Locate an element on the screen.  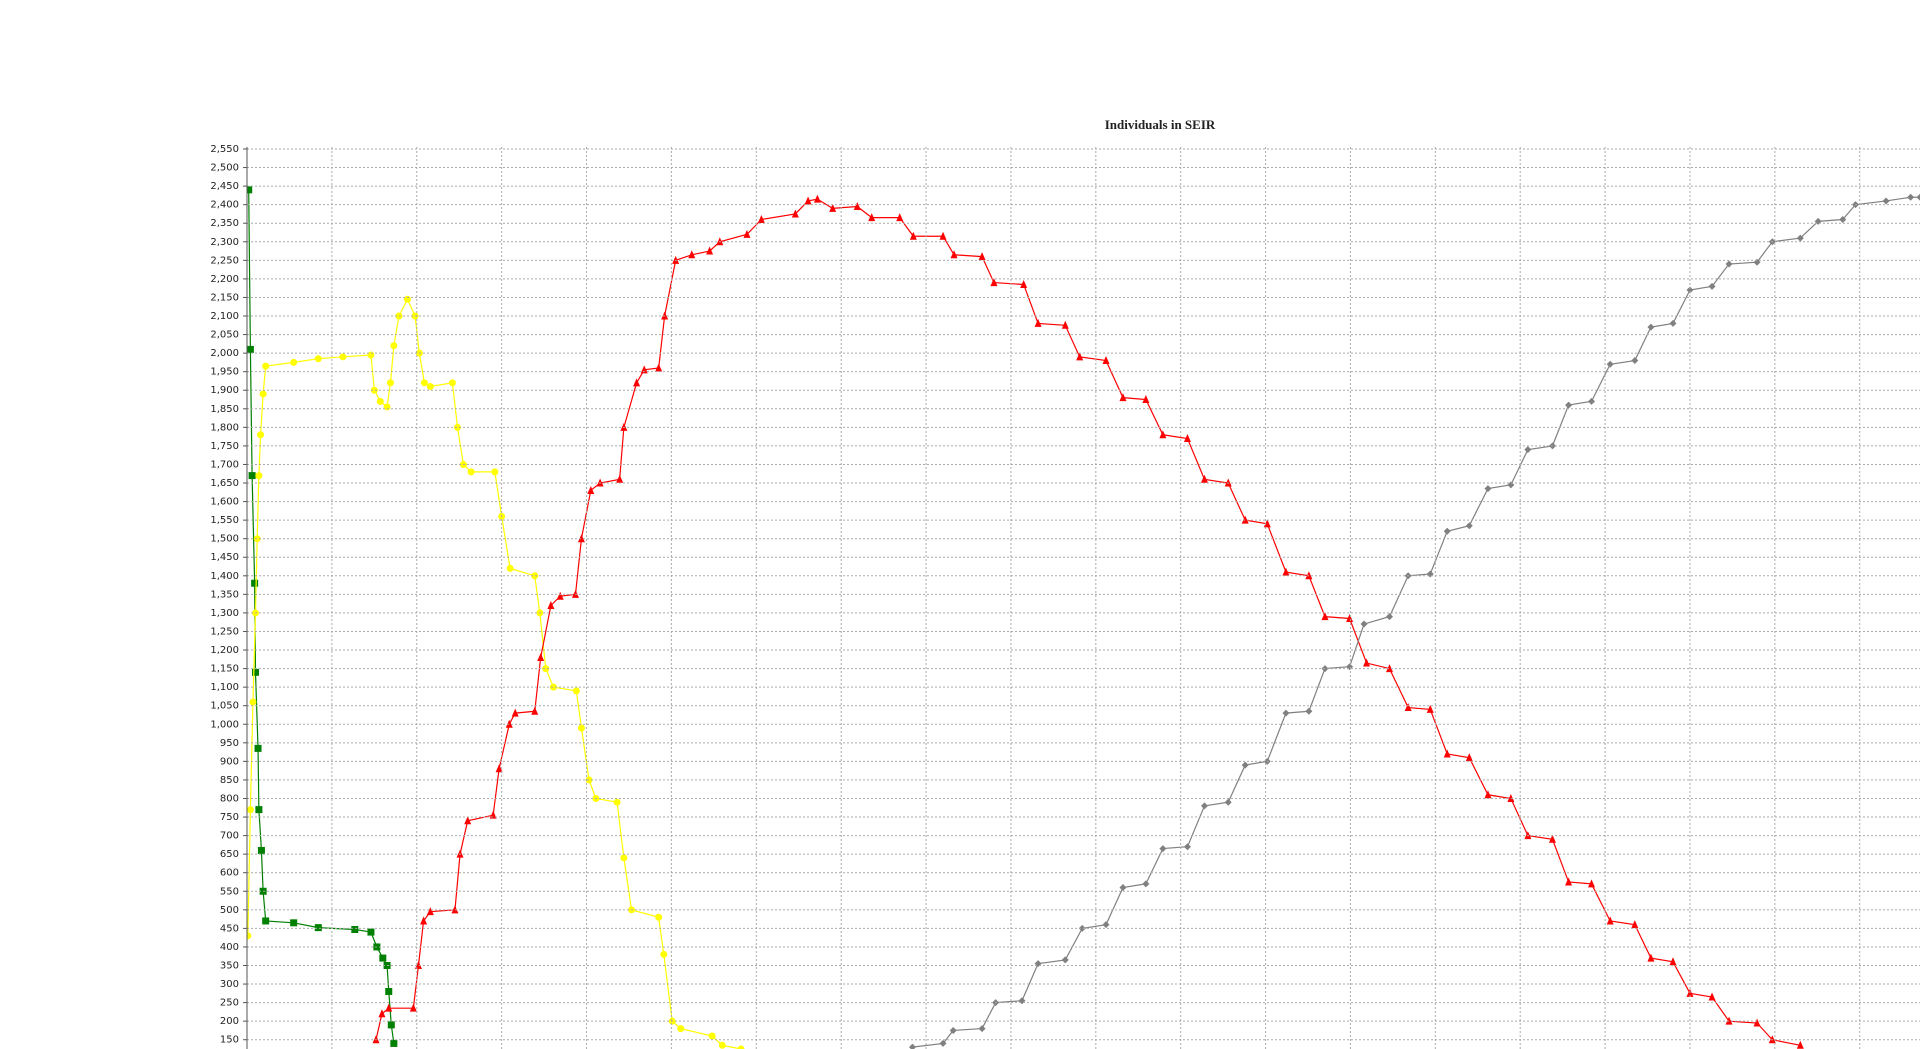
y-tick-label: 1,800 is located at coordinates (224, 427).